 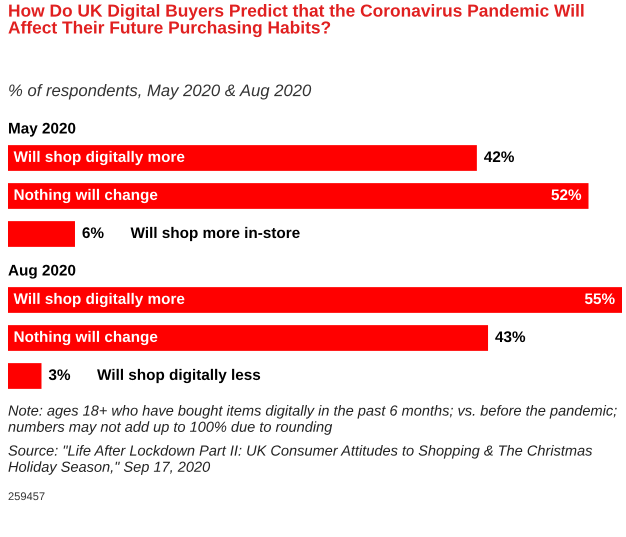 What do you see at coordinates (178, 376) in the screenshot?
I see `y-tick-label: Will shop digitally less` at bounding box center [178, 376].